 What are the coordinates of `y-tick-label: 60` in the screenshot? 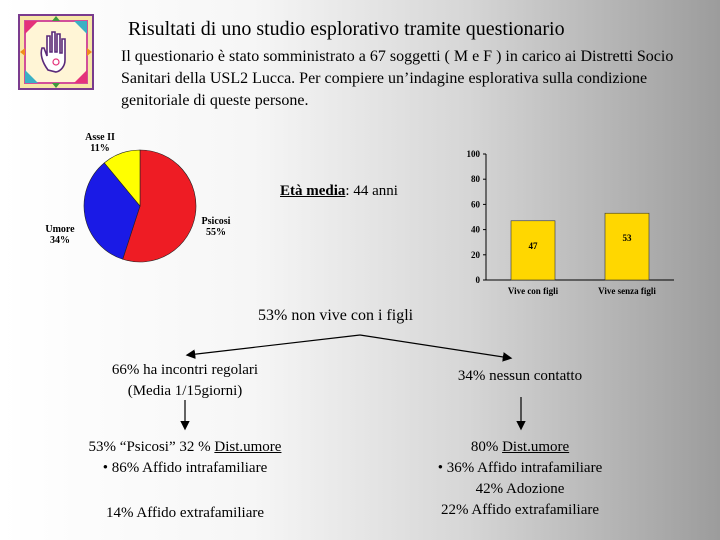 It's located at (476, 204).